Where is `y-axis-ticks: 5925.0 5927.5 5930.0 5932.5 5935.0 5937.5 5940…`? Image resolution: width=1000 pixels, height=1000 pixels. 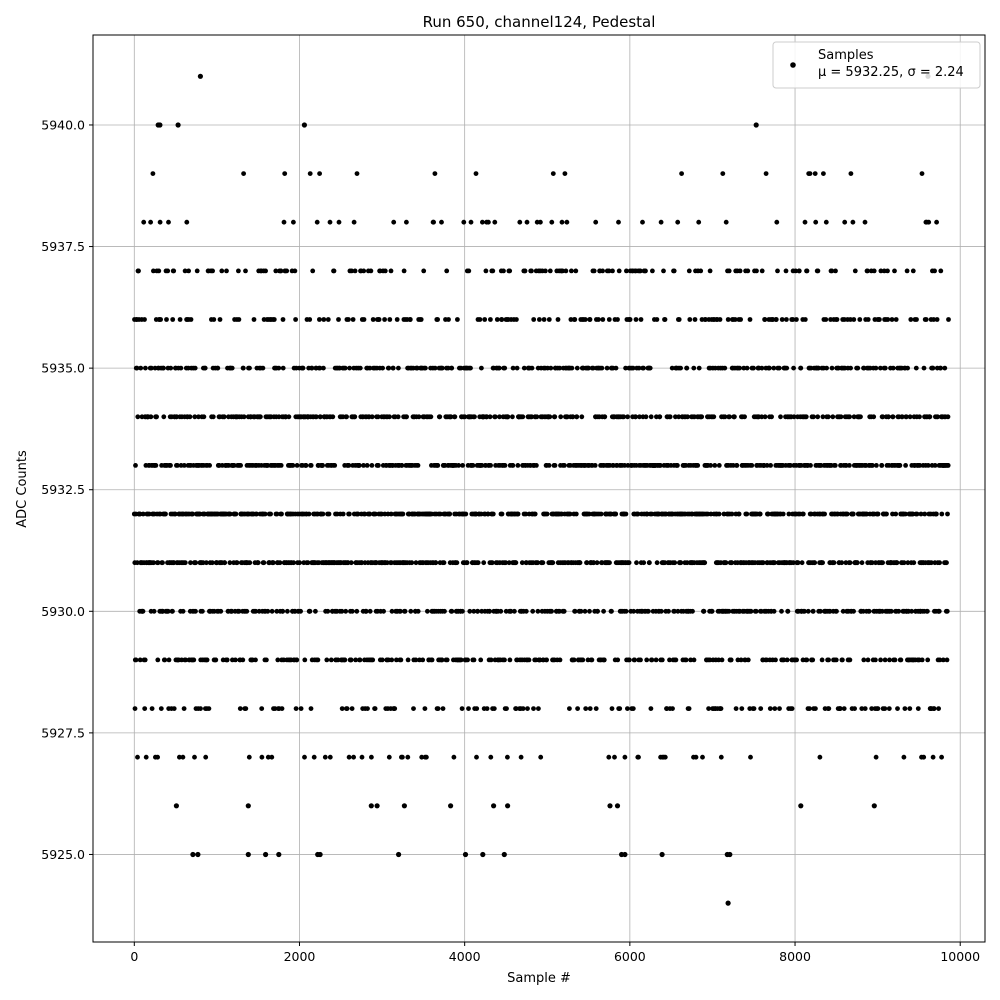
y-axis-ticks: 5925.0 5927.5 5930.0 5932.5 5935.0 5937.5 5940… is located at coordinates (67, 489).